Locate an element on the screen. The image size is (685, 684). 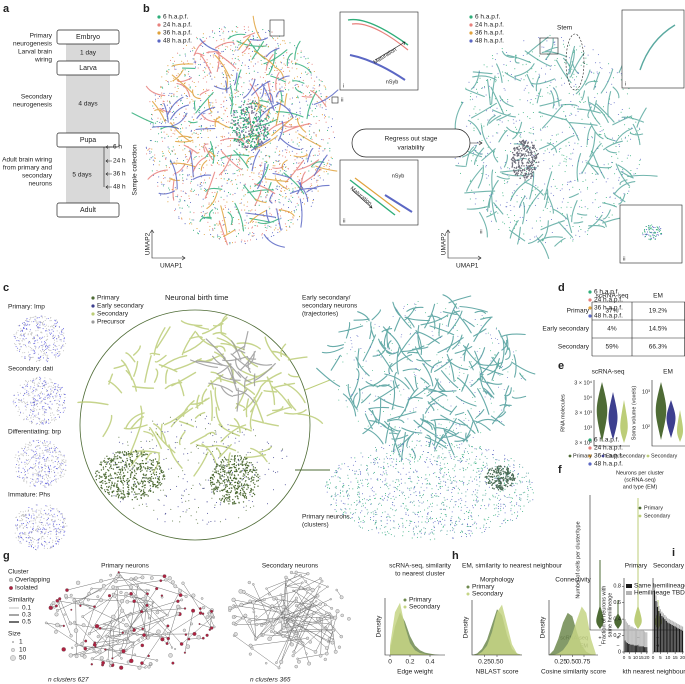
subtitle: and type (EM) is located at coordinates (640, 487).